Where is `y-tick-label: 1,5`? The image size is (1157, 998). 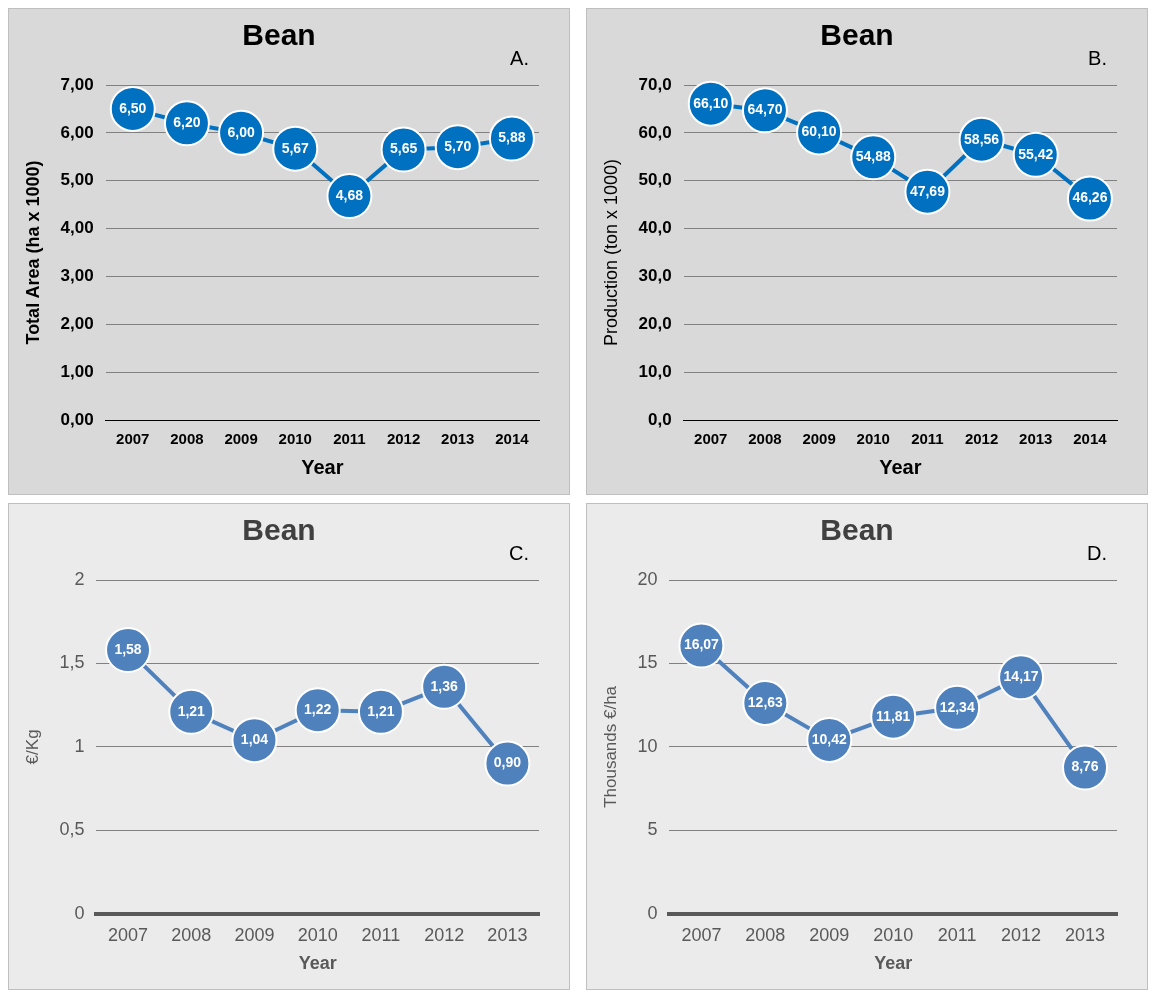
y-tick-label: 1,5 is located at coordinates (72, 662).